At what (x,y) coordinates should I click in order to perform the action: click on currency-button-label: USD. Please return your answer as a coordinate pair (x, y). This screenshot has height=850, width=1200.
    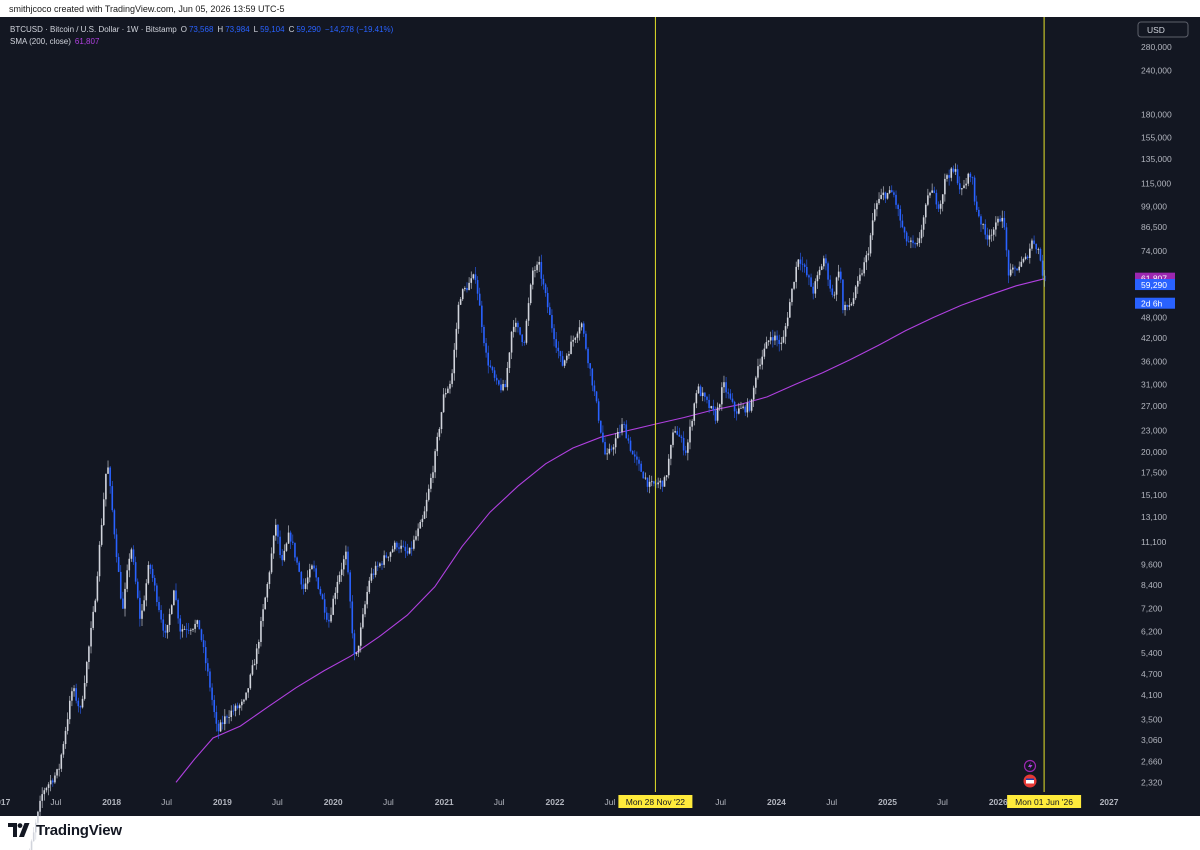
    Looking at the image, I should click on (1156, 30).